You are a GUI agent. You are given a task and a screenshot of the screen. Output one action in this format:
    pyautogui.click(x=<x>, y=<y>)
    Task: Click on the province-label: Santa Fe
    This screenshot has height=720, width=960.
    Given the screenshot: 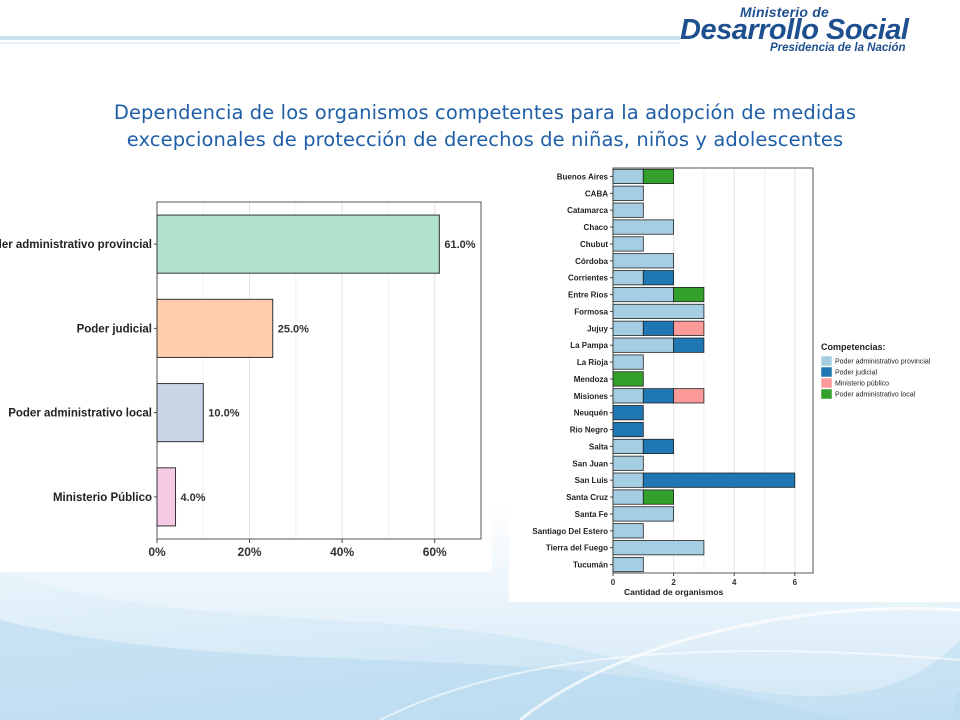 What is the action you would take?
    pyautogui.click(x=592, y=514)
    